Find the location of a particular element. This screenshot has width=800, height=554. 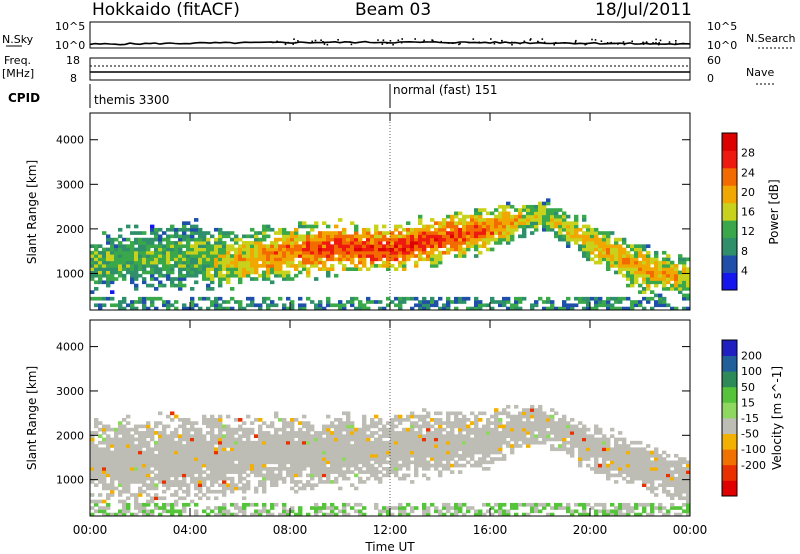

nsearch-point is located at coordinates (441, 41).